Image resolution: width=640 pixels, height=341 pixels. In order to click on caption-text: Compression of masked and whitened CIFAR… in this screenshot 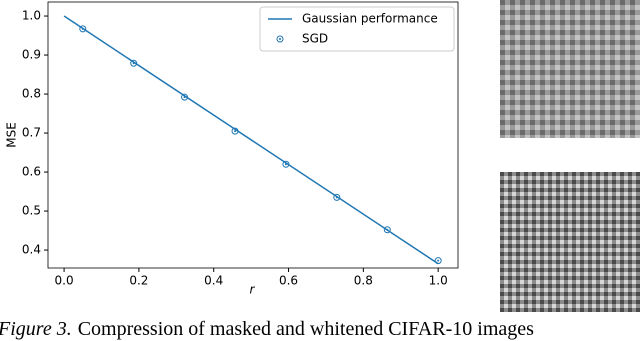, I will do `click(306, 329)`.